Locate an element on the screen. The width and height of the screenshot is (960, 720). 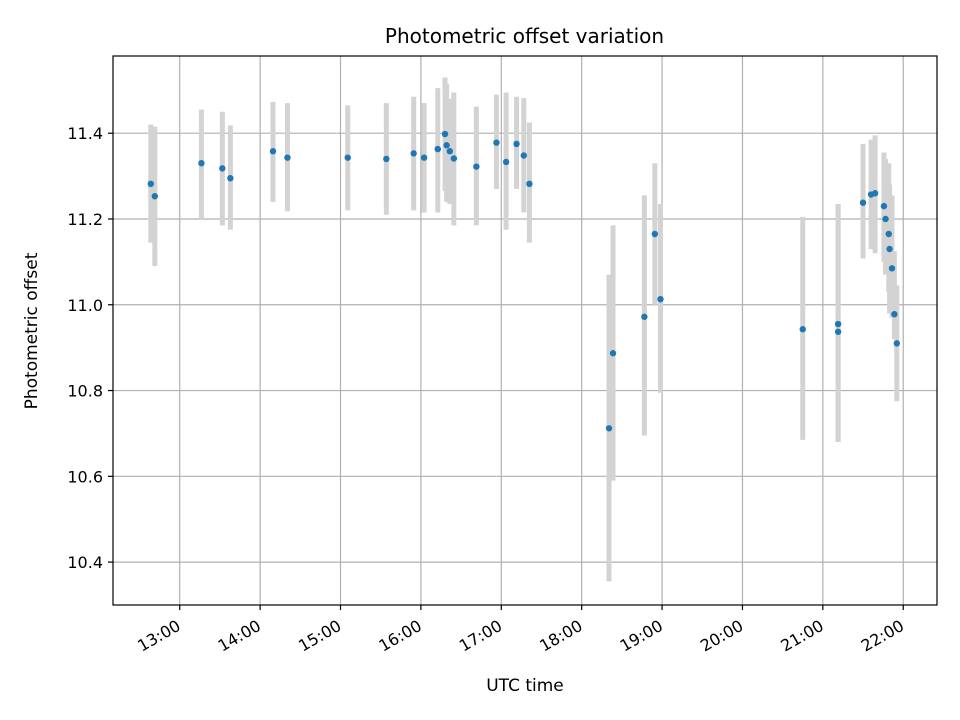
y-tick-label: 11.2 is located at coordinates (85, 219).